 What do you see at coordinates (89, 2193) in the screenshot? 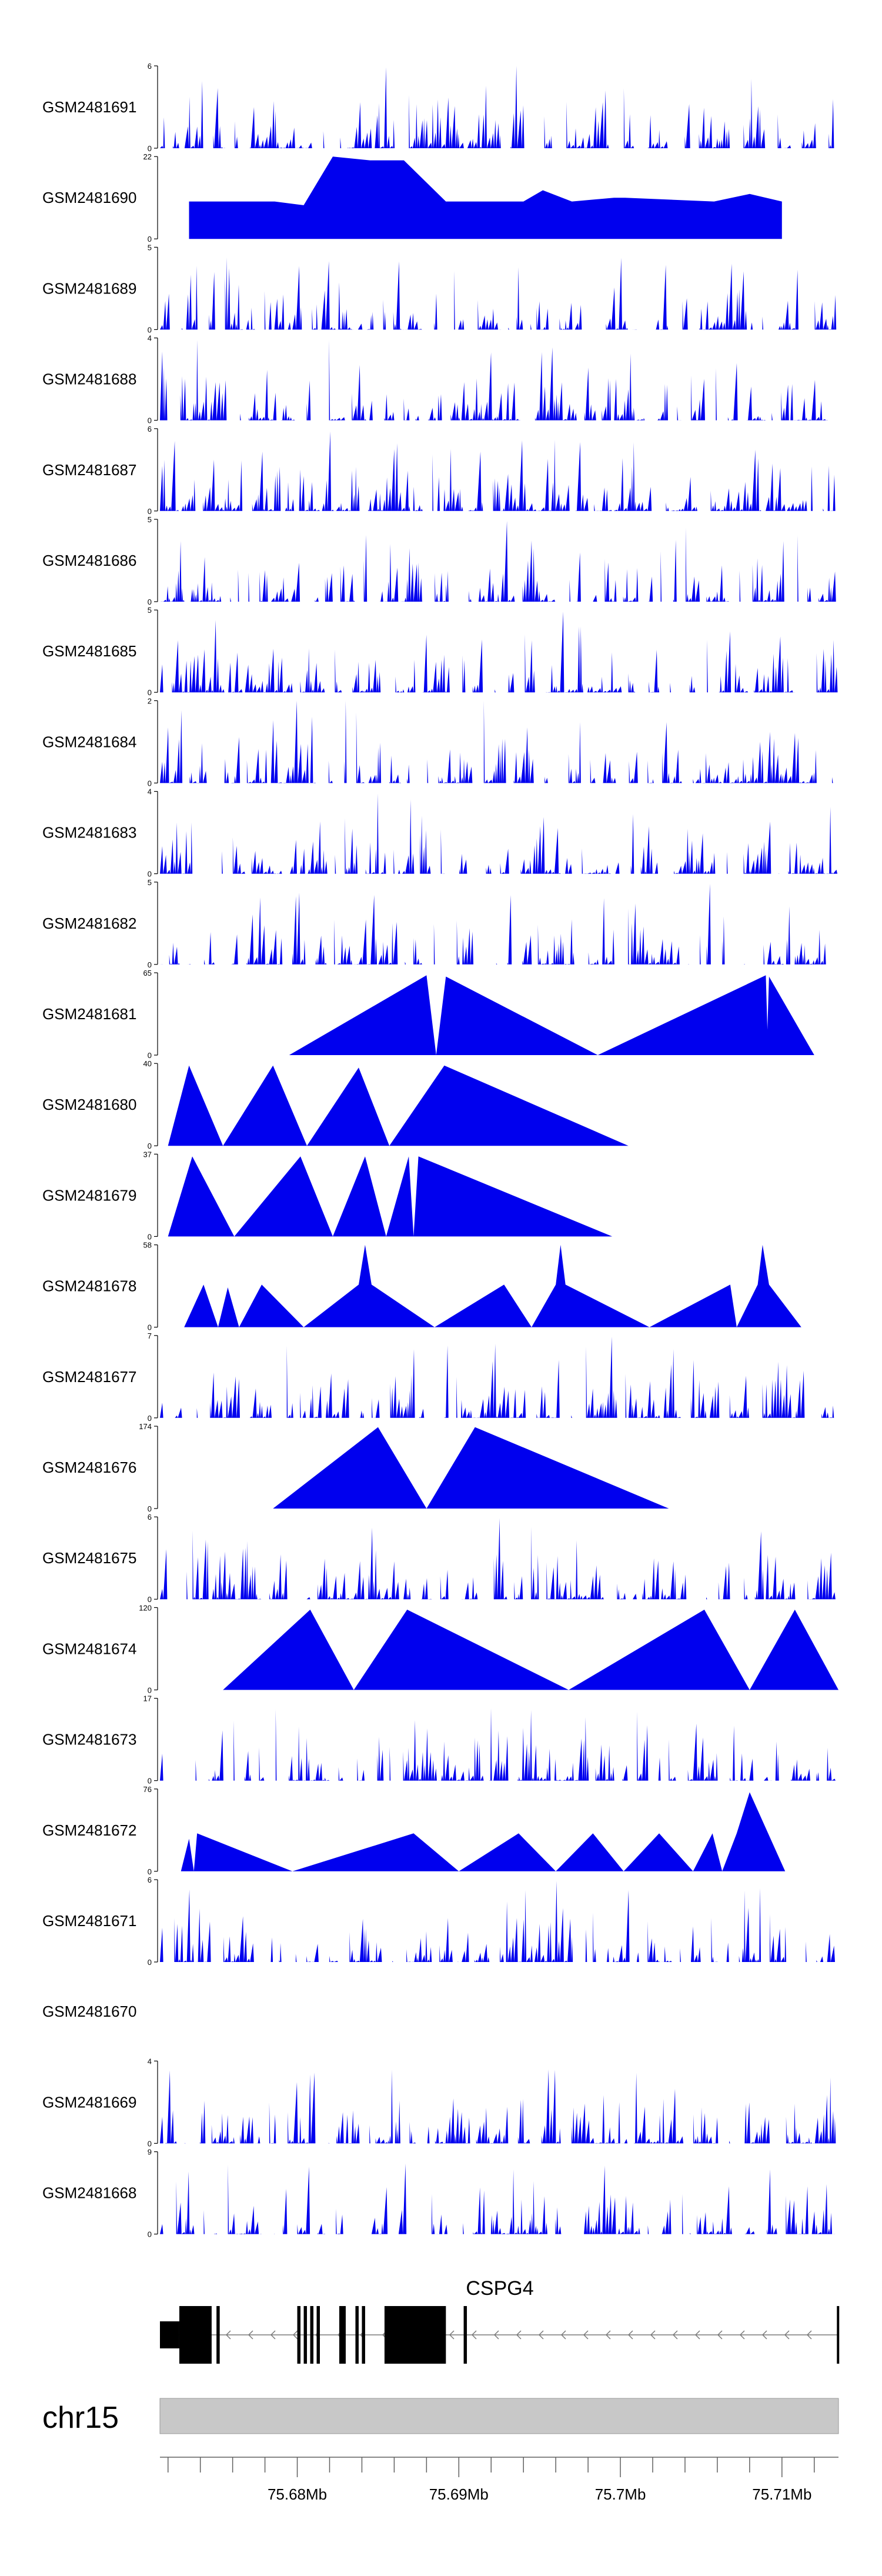
I see `track-label: GSM2481668` at bounding box center [89, 2193].